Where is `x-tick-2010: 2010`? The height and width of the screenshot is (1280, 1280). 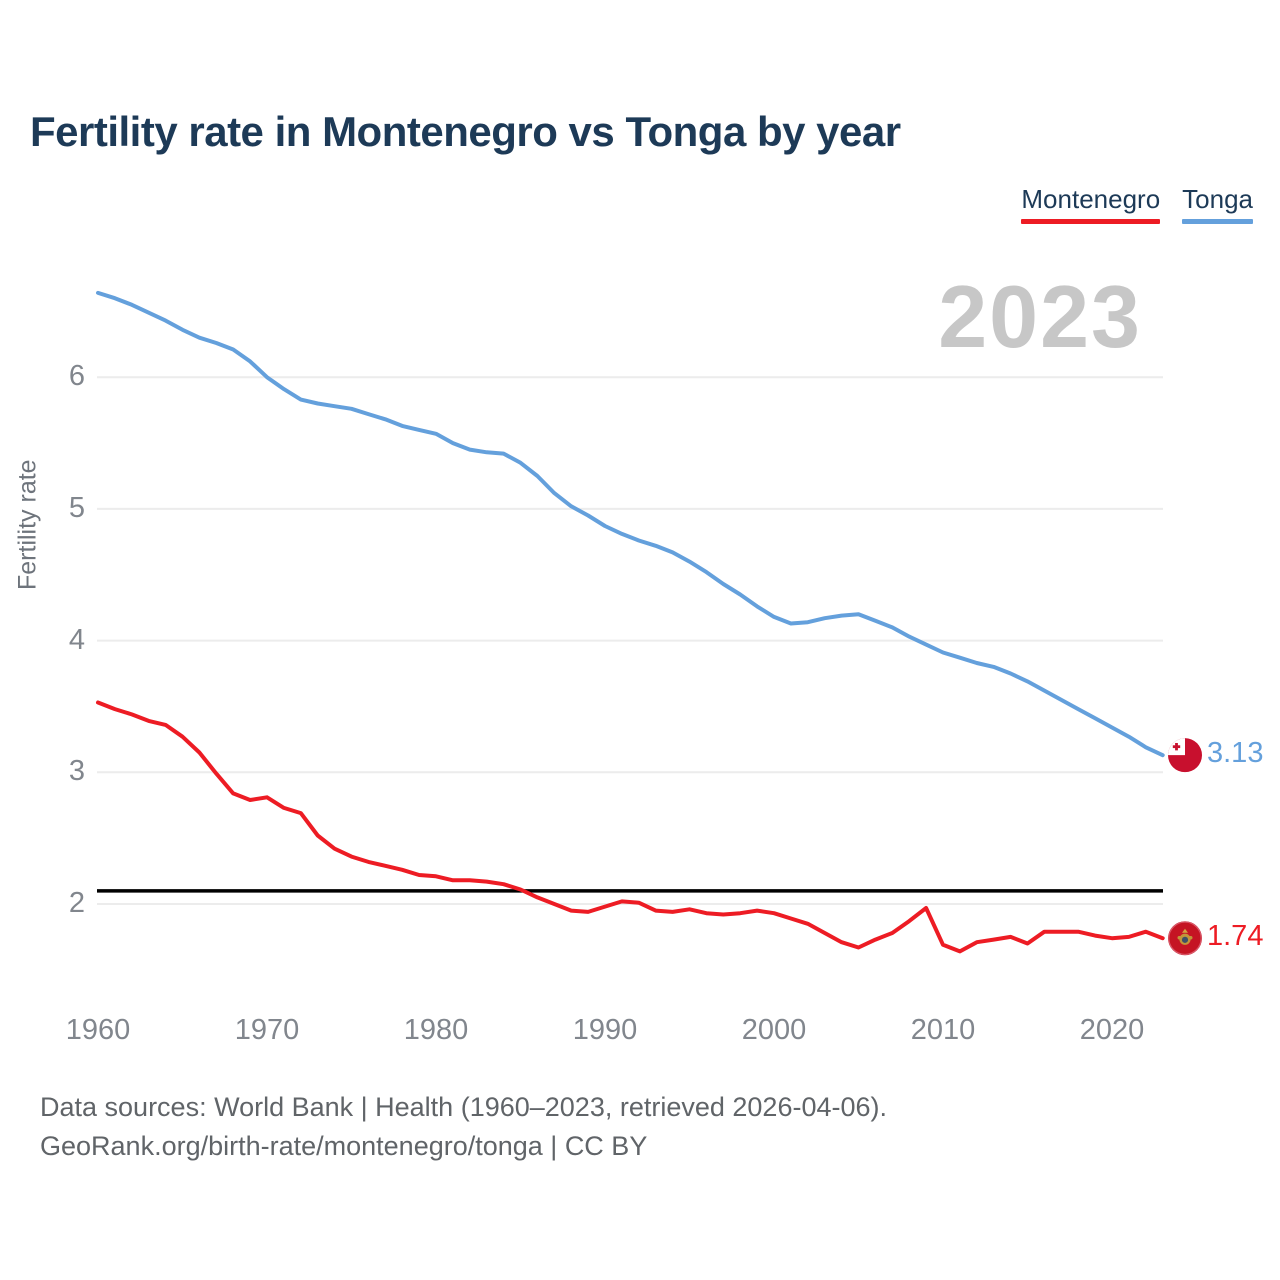
x-tick-2010: 2010 is located at coordinates (943, 1030).